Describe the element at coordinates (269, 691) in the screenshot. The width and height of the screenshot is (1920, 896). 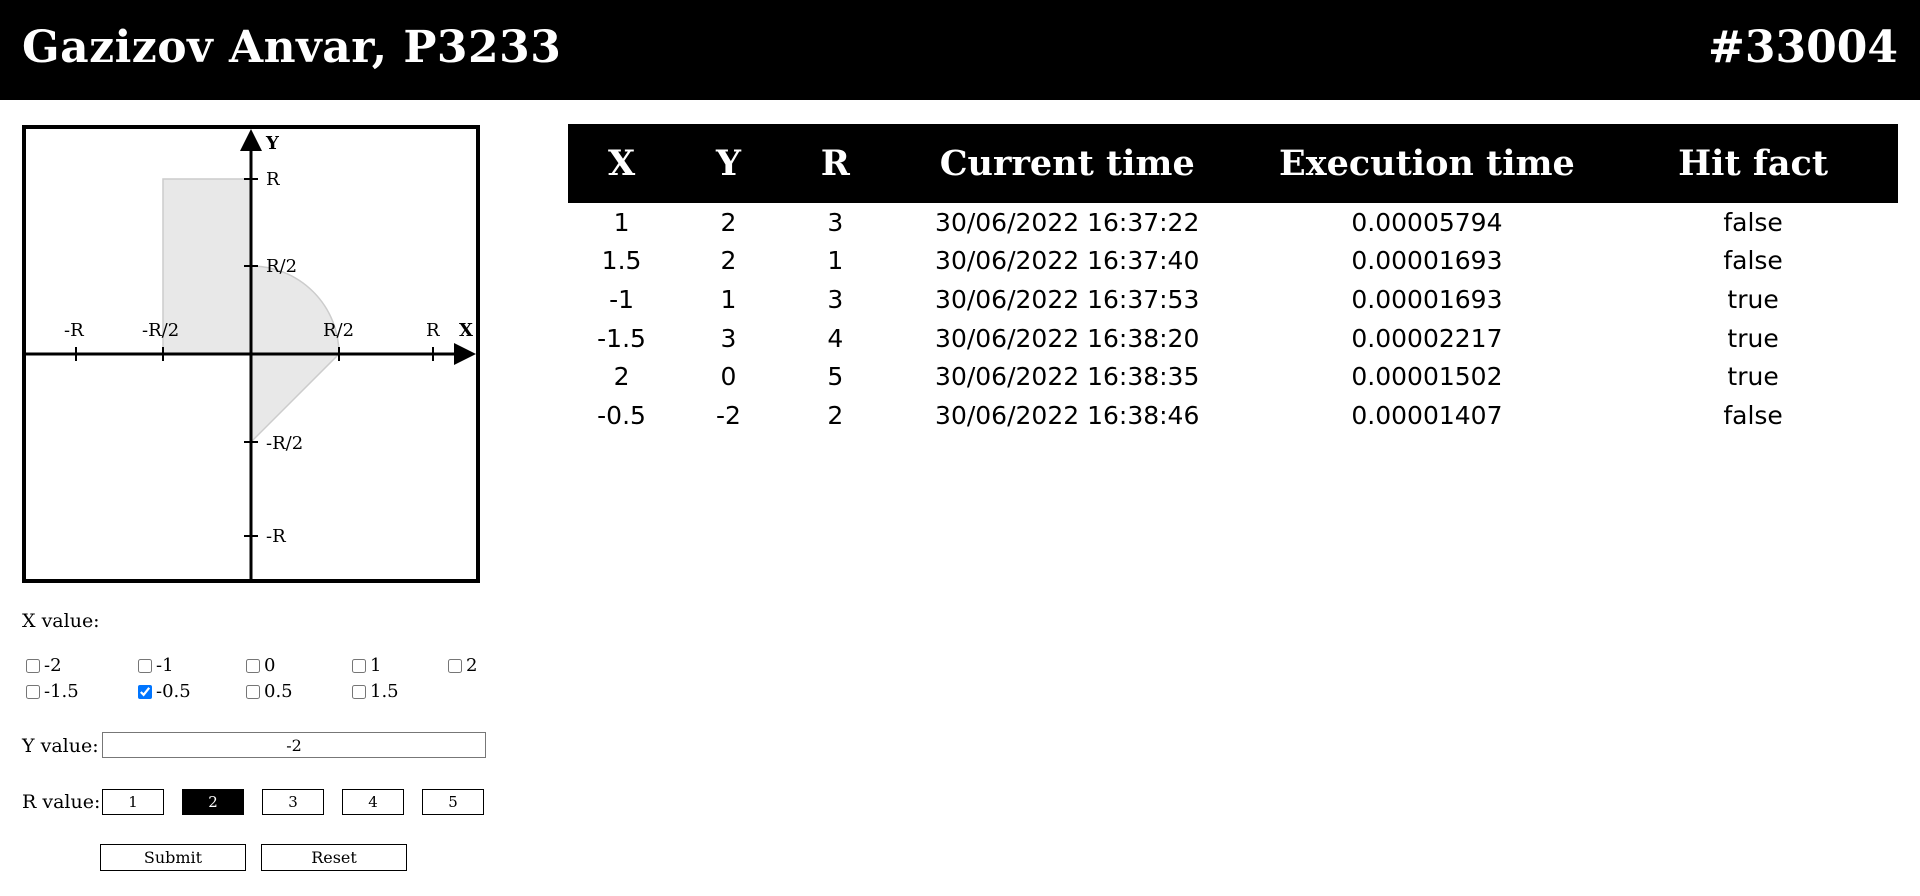
I see `x-option: 0.5` at that location.